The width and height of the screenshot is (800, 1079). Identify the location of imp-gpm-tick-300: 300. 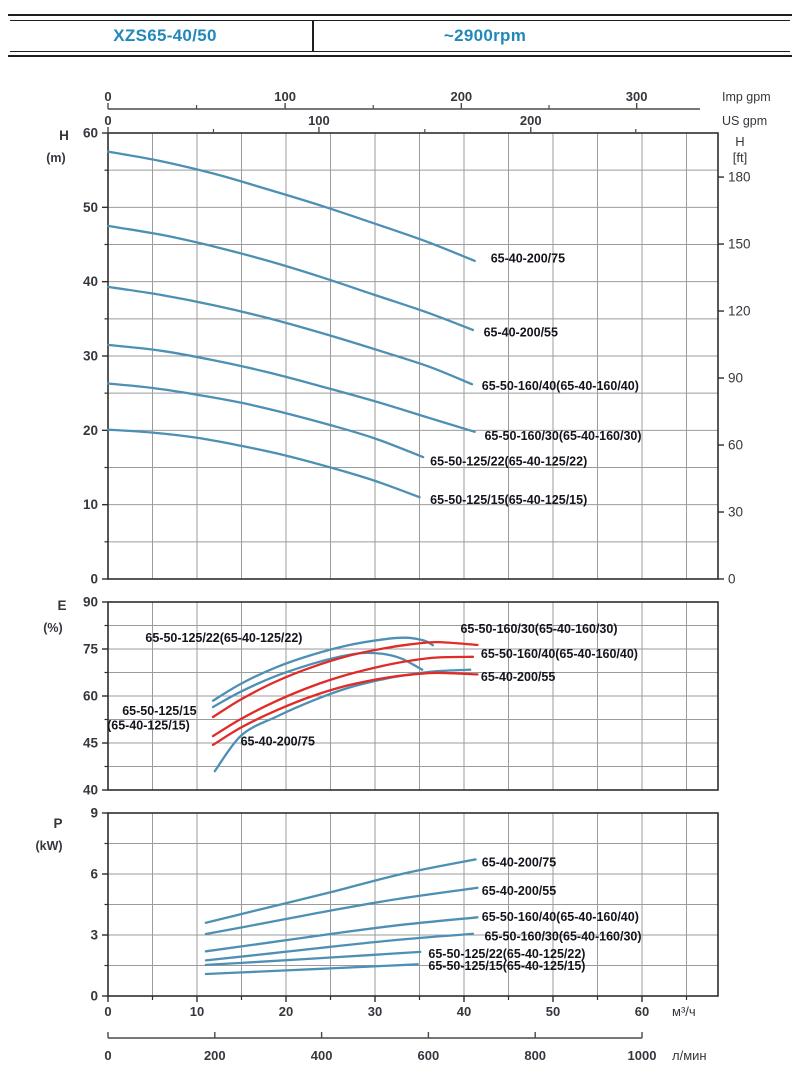
(637, 96).